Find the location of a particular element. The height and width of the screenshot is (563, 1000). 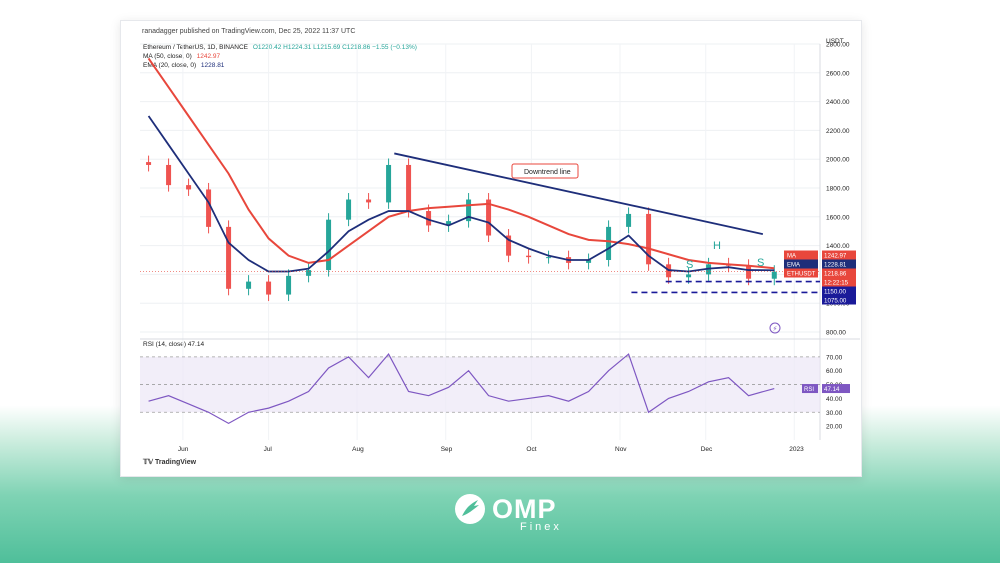

time-tick-label: Jun is located at coordinates (183, 449).